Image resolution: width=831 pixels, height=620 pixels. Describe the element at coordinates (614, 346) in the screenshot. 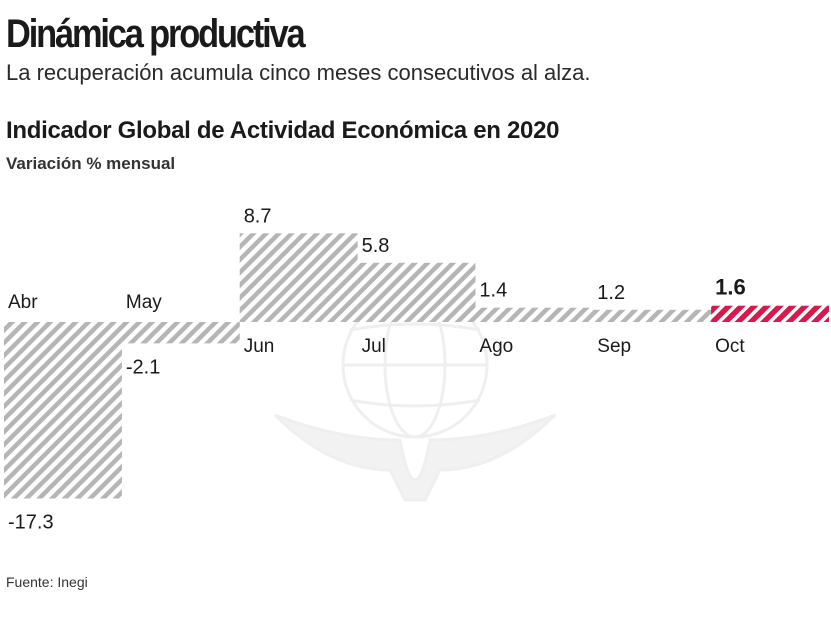

I see `category-label: Sep` at that location.